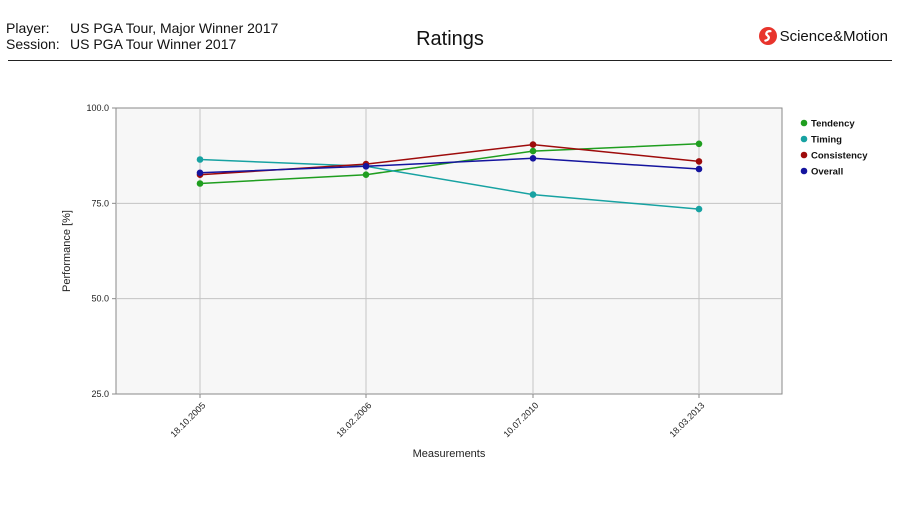 The width and height of the screenshot is (900, 524). I want to click on legend-marker-timing, so click(804, 139).